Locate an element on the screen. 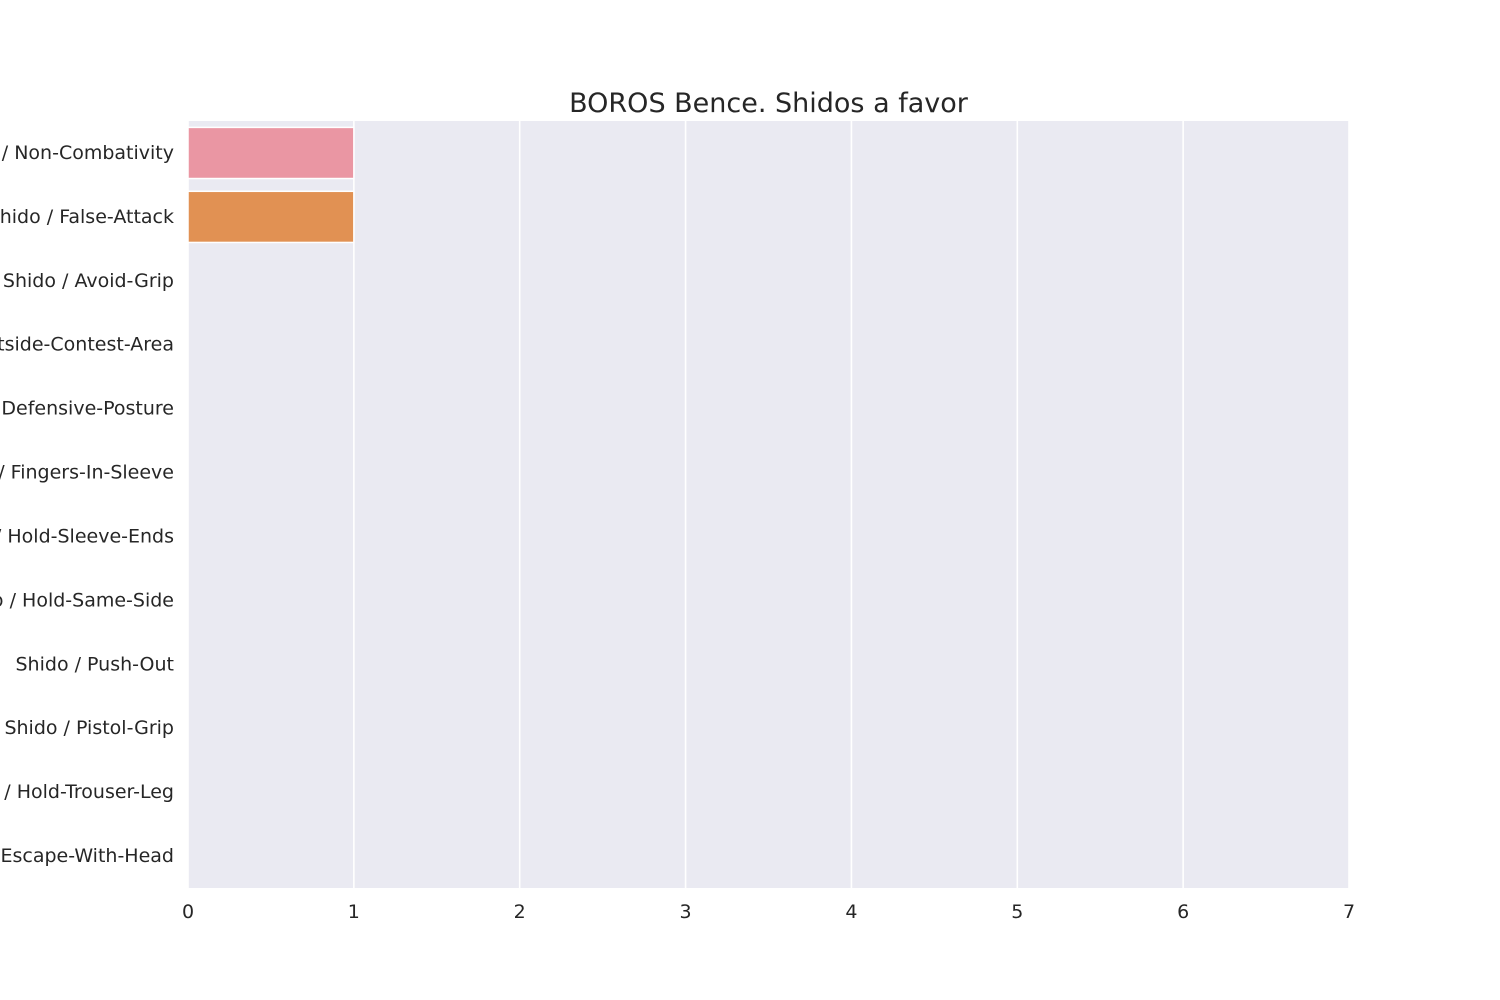 The width and height of the screenshot is (1500, 1000). x-tick-label: 5 is located at coordinates (1017, 912).